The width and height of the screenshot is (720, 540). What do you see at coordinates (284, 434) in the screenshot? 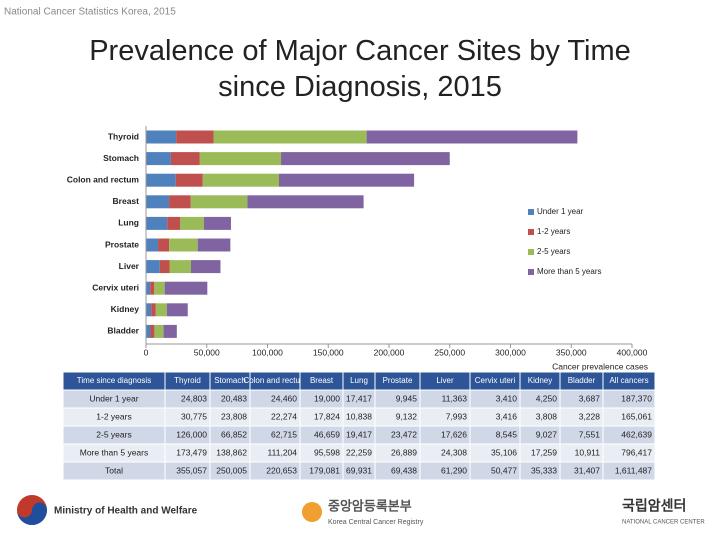
I see `table-text: 62,715` at bounding box center [284, 434].